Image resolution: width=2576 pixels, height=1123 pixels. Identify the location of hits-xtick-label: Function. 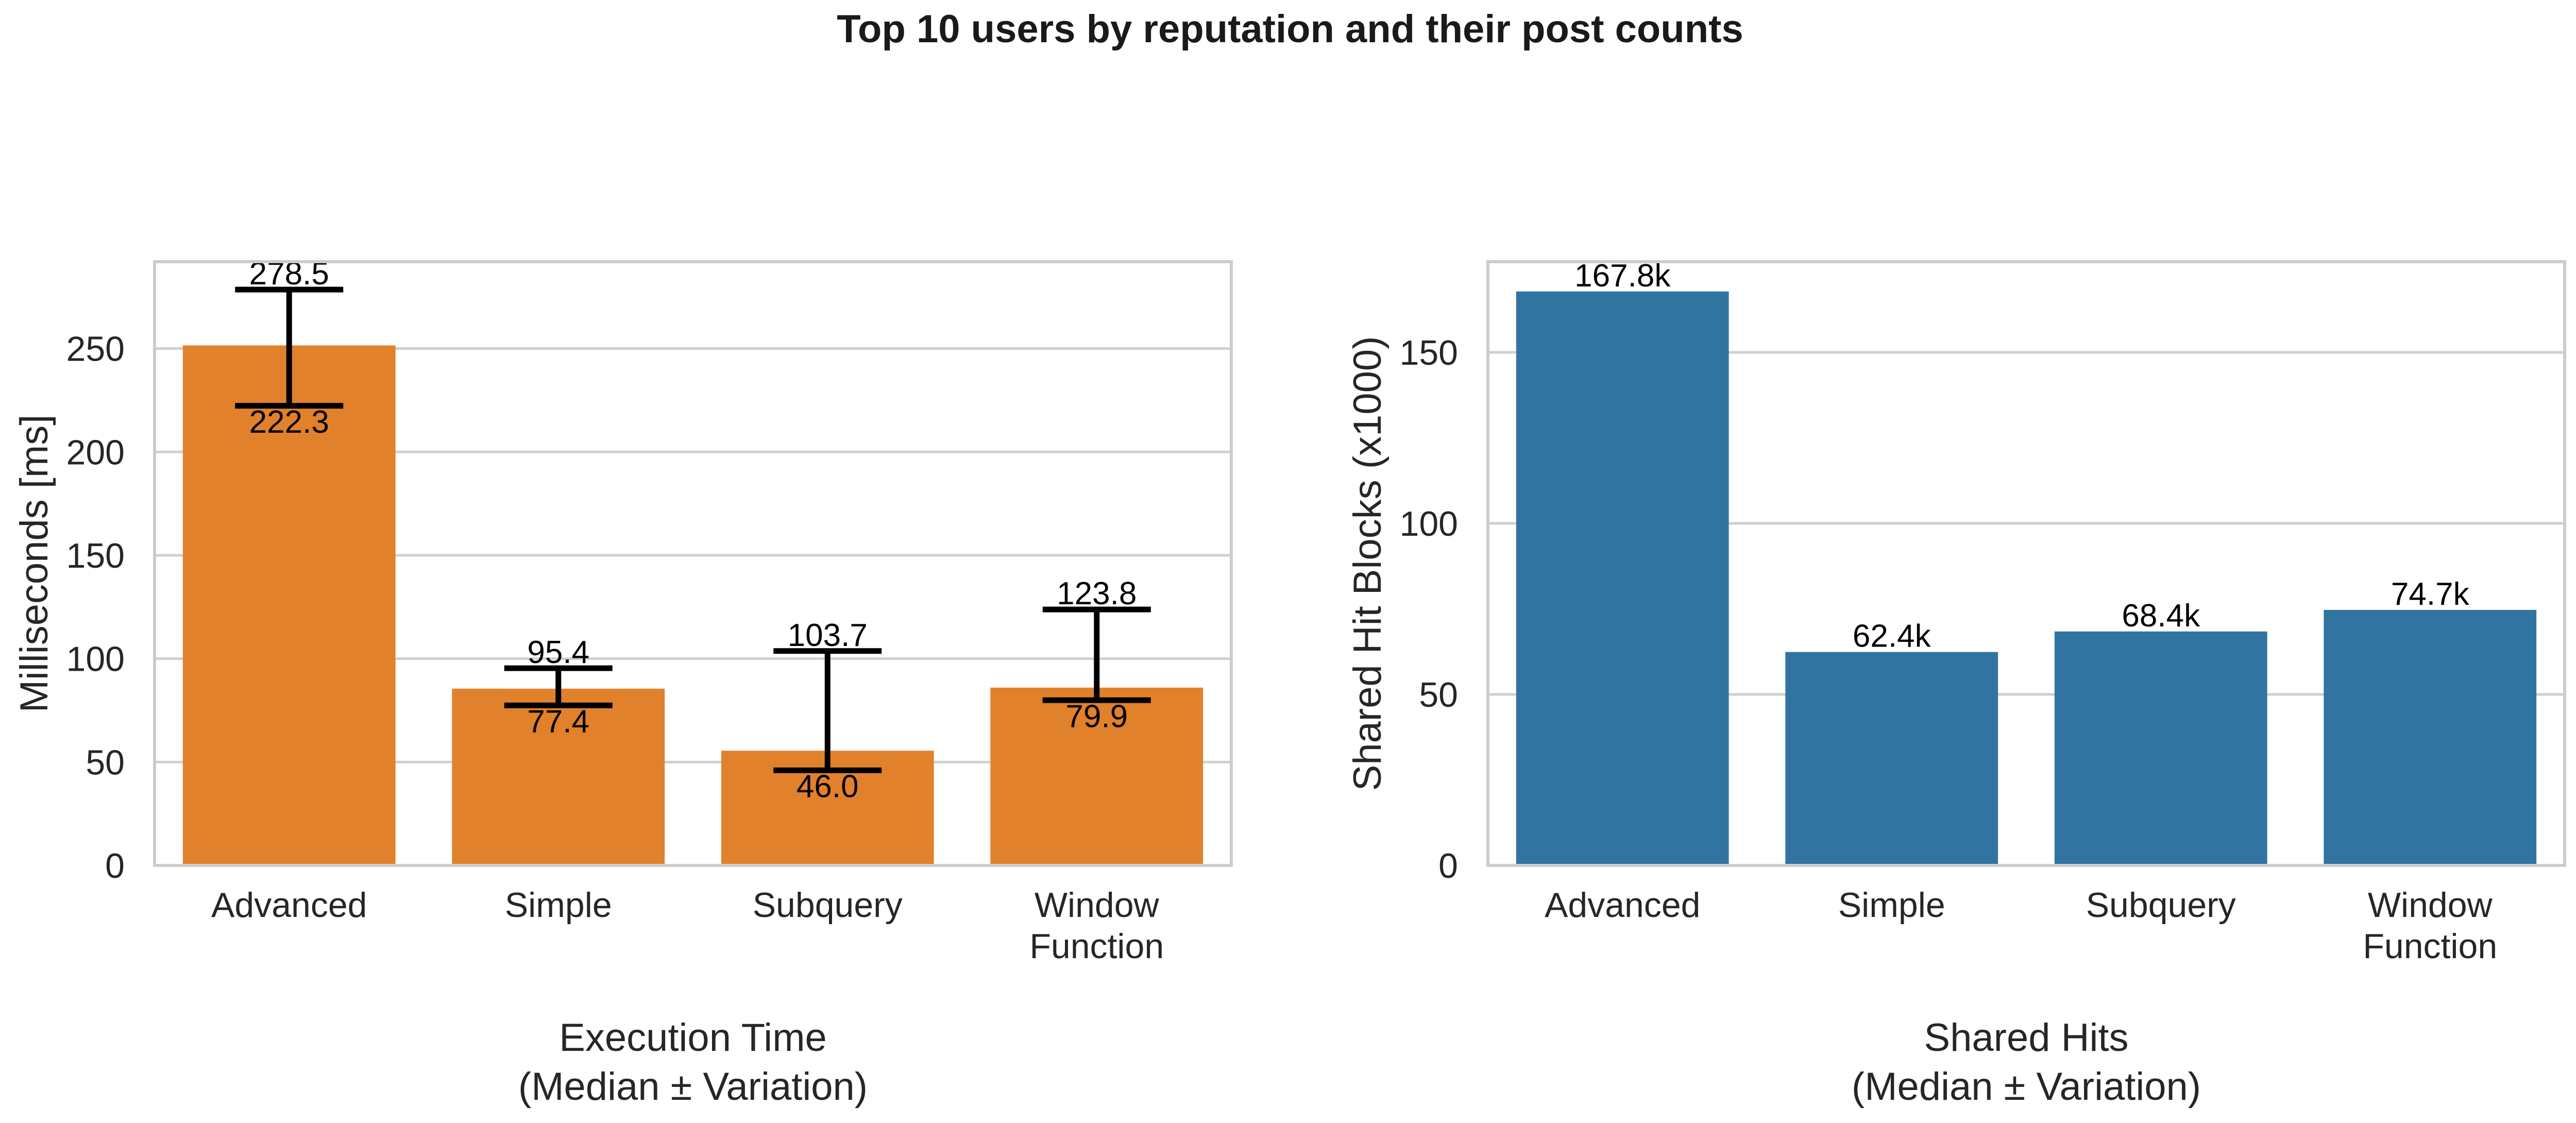
(2430, 947).